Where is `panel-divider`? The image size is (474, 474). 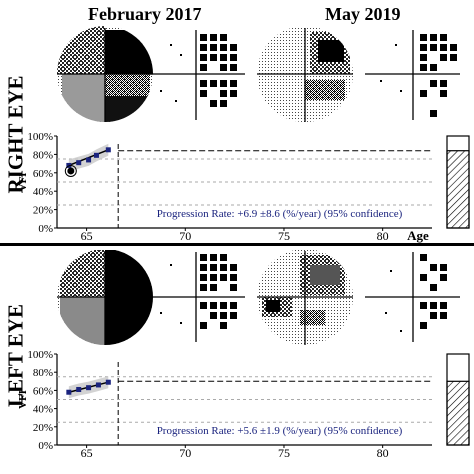 panel-divider is located at coordinates (237, 244).